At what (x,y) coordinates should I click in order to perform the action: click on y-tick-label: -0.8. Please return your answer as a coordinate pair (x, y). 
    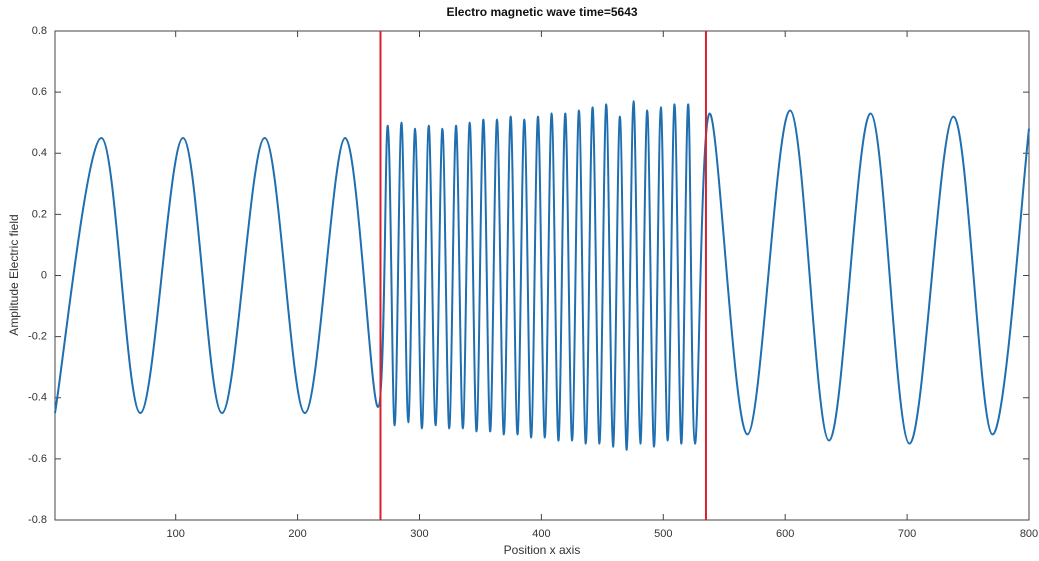
    Looking at the image, I should click on (37, 520).